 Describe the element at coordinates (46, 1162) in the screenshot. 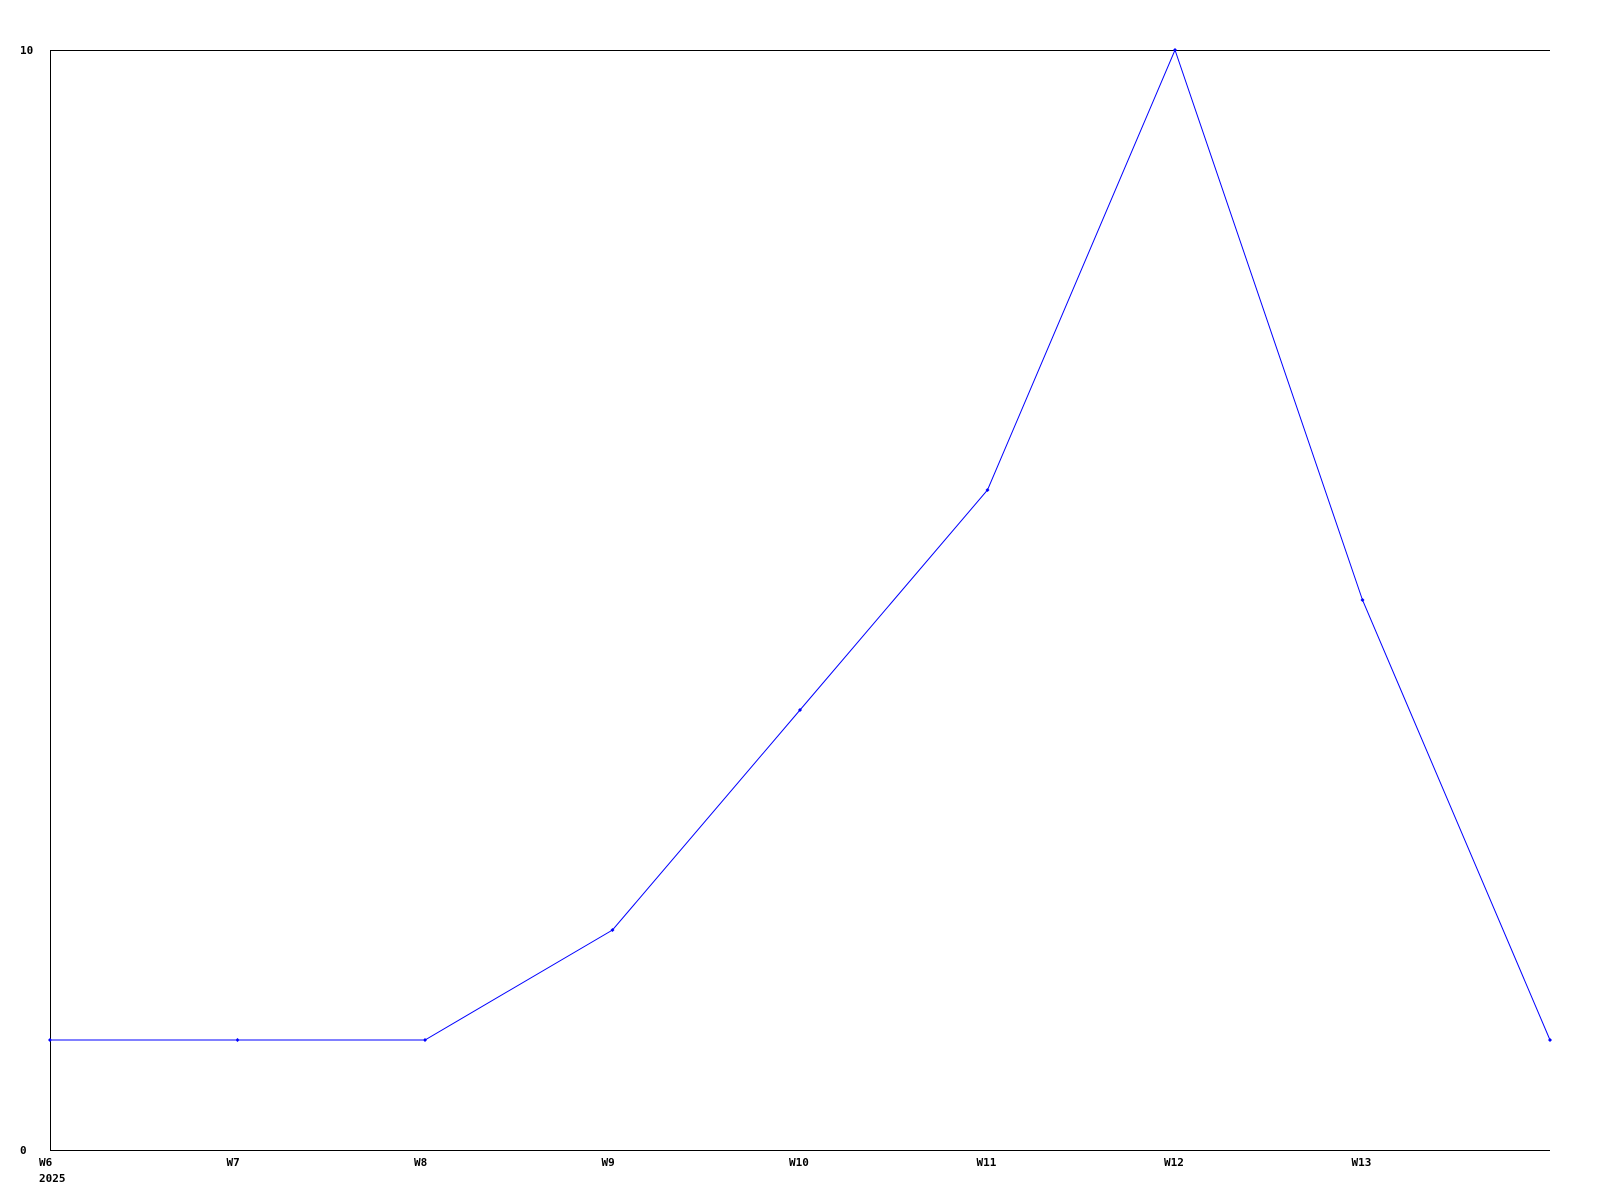

I see `x-tick-label: W6` at that location.